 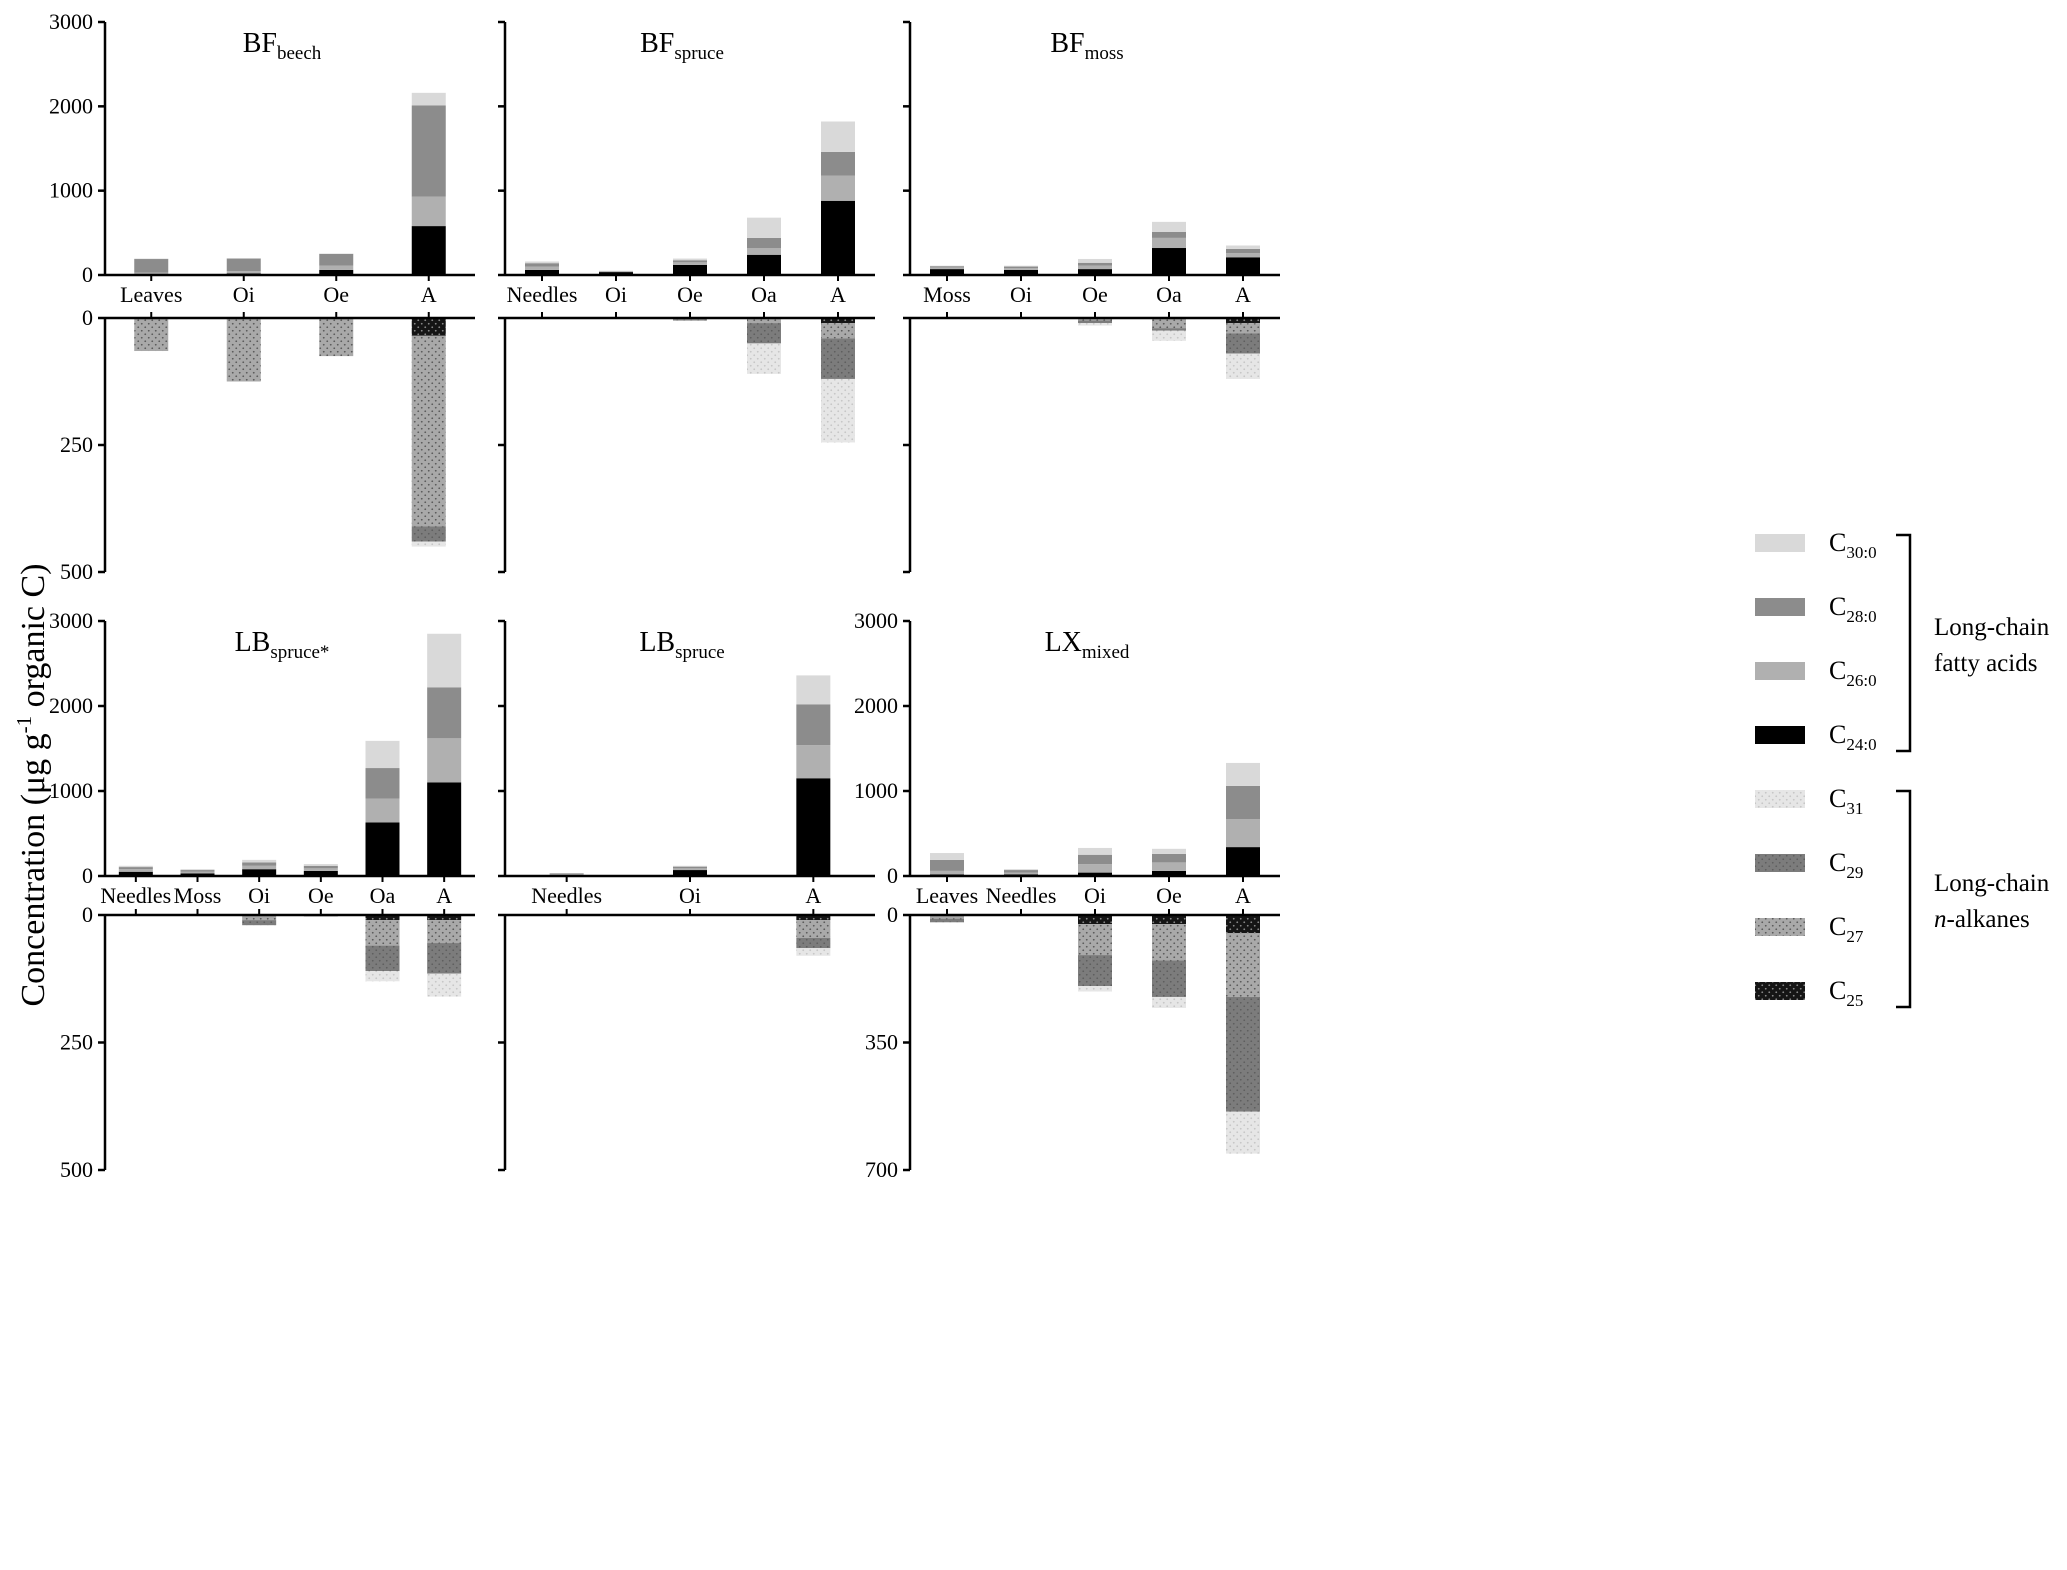 I want to click on legend-swatch-c27, so click(x=1780, y=927).